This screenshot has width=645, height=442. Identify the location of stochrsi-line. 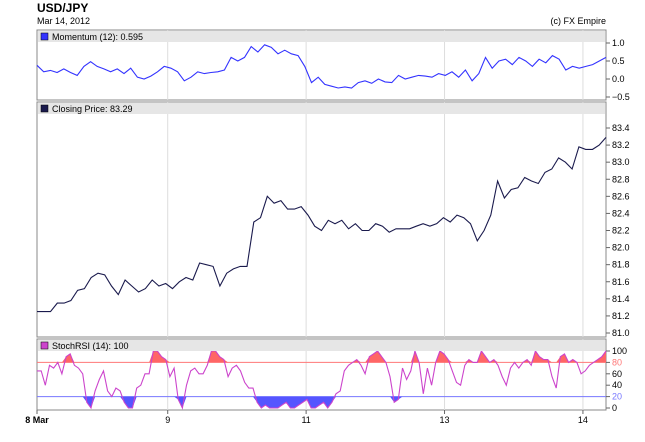
(322, 379).